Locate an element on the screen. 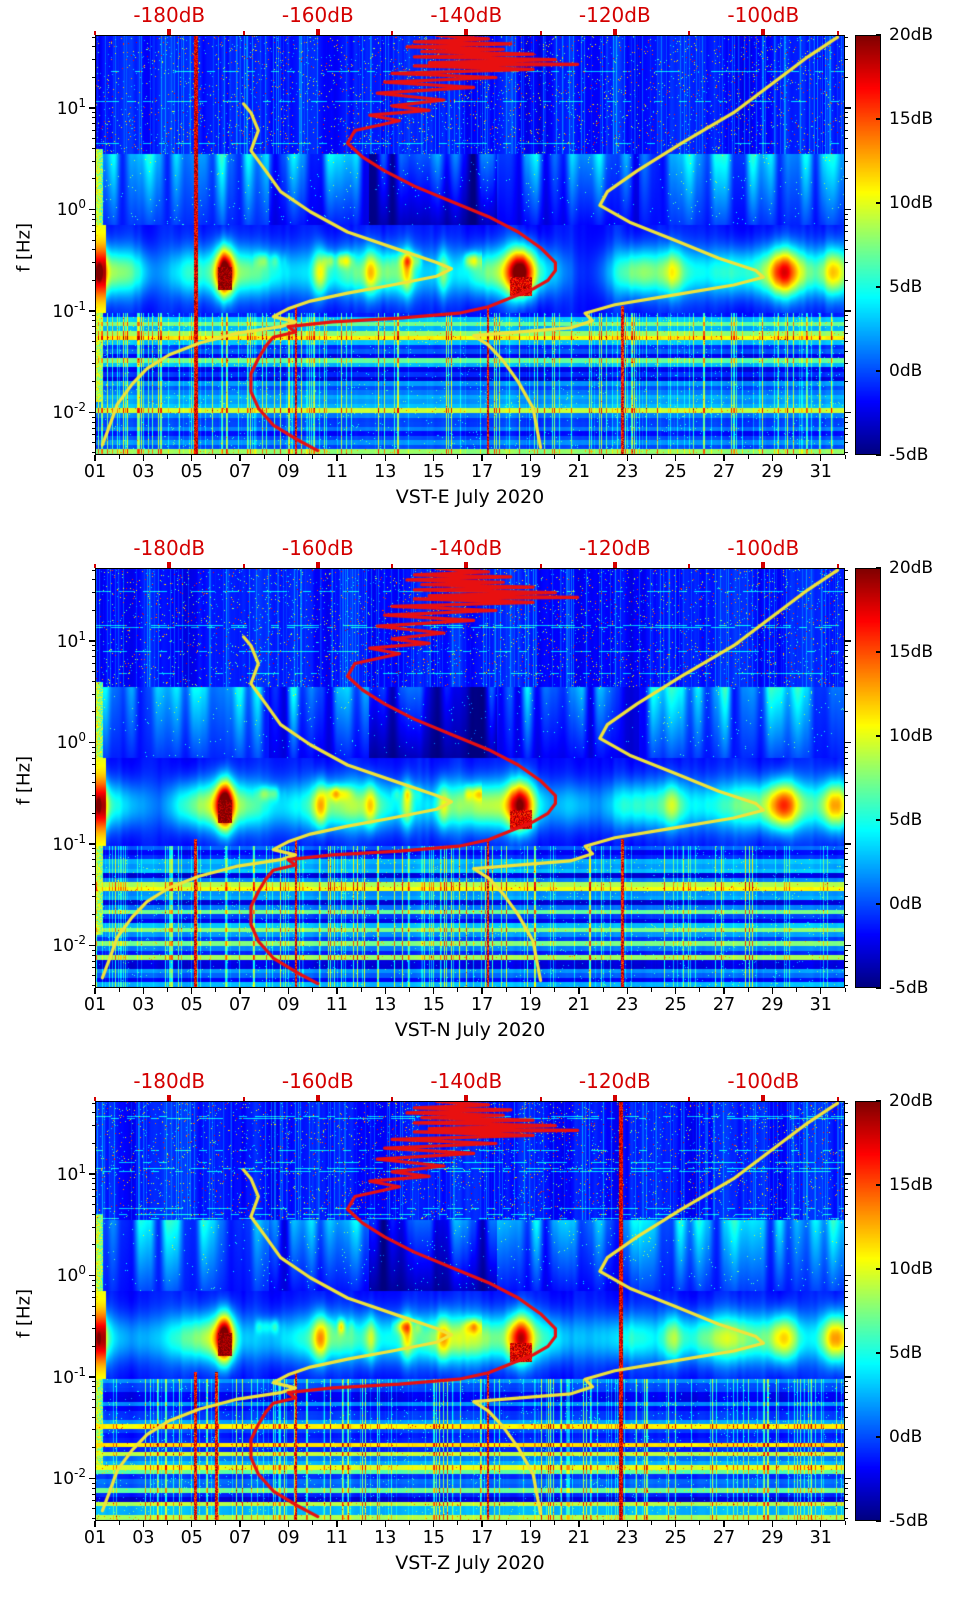 Image resolution: width=962 pixels, height=1599 pixels. x-tick-label: 01 is located at coordinates (95, 1005).